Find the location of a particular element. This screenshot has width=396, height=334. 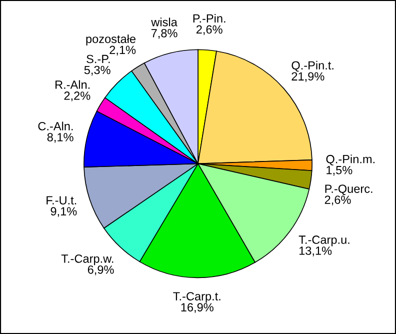

data-label: 21,9% is located at coordinates (308, 77).